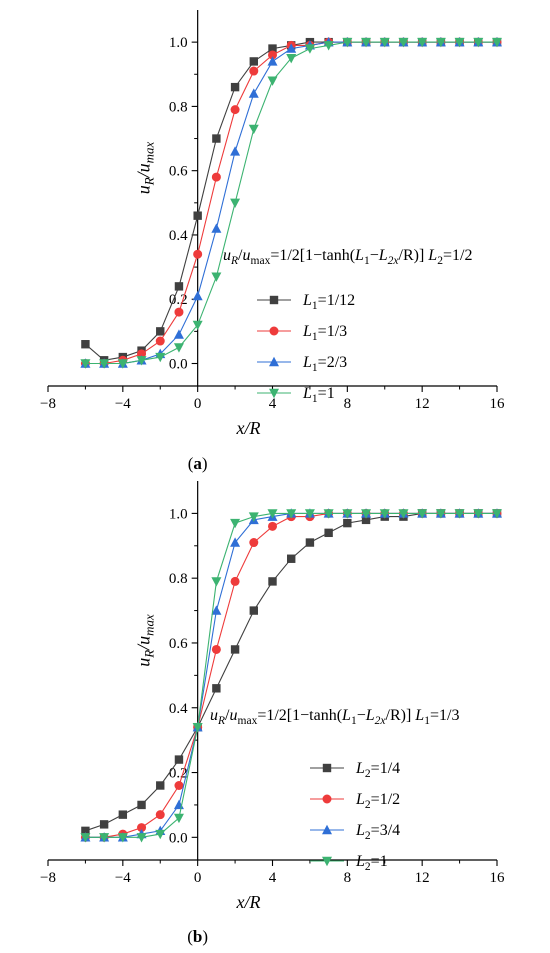  What do you see at coordinates (377, 770) in the screenshot?
I see `legend-label: L2=1/4` at bounding box center [377, 770].